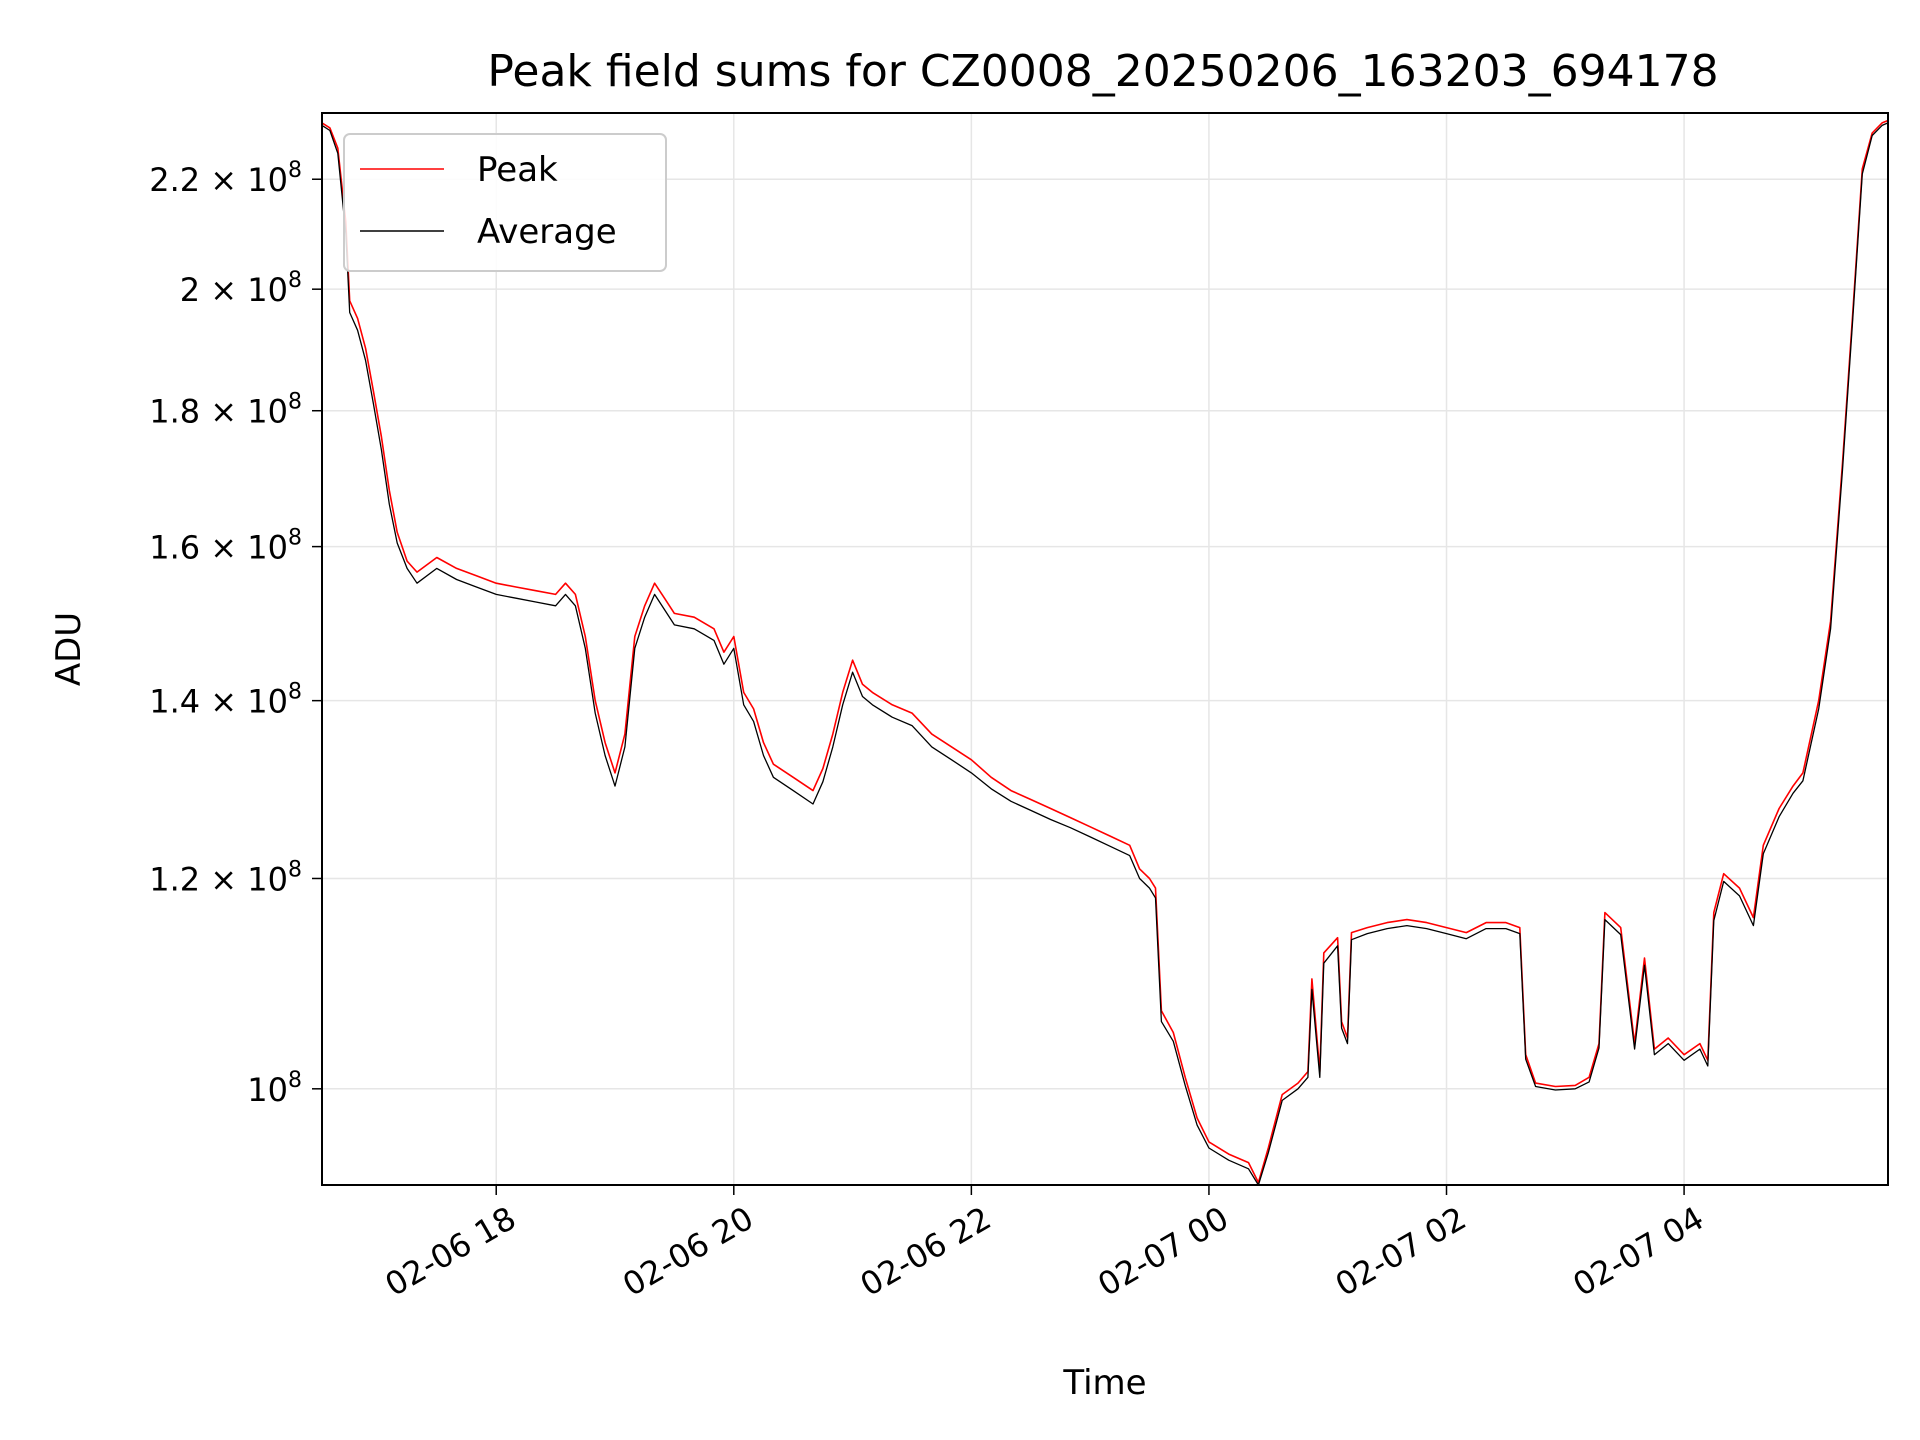 This screenshot has width=1920, height=1440. What do you see at coordinates (505, 202) in the screenshot?
I see `legend: Peak Average` at bounding box center [505, 202].